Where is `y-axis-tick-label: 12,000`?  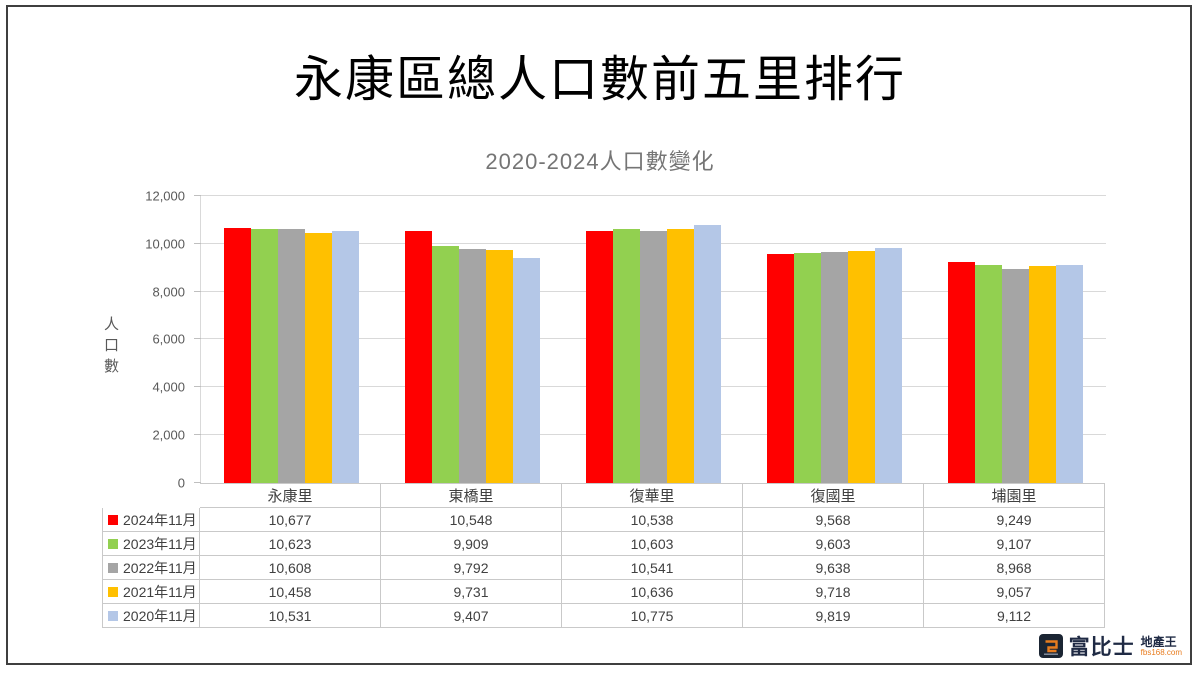 y-axis-tick-label: 12,000 is located at coordinates (165, 196).